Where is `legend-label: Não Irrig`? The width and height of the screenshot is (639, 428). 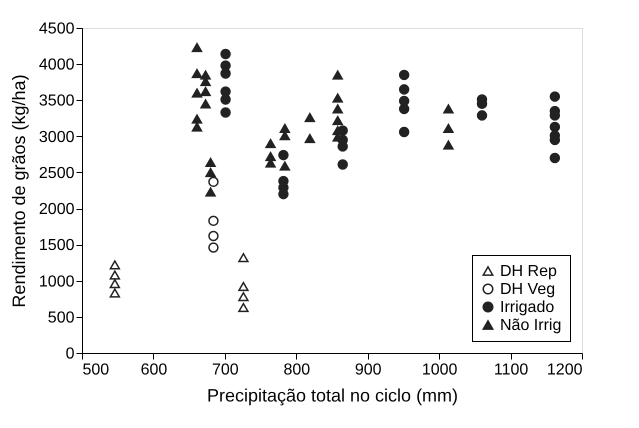 legend-label: Não Irrig is located at coordinates (531, 325).